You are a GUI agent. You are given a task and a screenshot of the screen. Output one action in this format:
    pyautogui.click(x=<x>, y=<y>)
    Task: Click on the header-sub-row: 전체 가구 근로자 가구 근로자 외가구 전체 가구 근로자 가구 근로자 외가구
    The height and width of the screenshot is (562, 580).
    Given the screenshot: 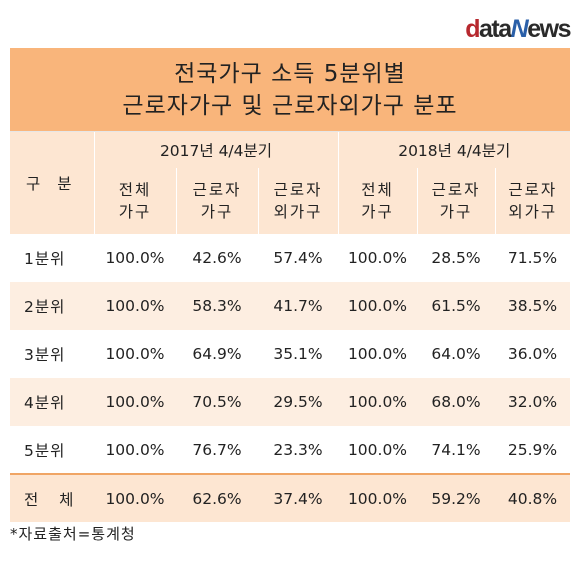 What is the action you would take?
    pyautogui.click(x=290, y=201)
    